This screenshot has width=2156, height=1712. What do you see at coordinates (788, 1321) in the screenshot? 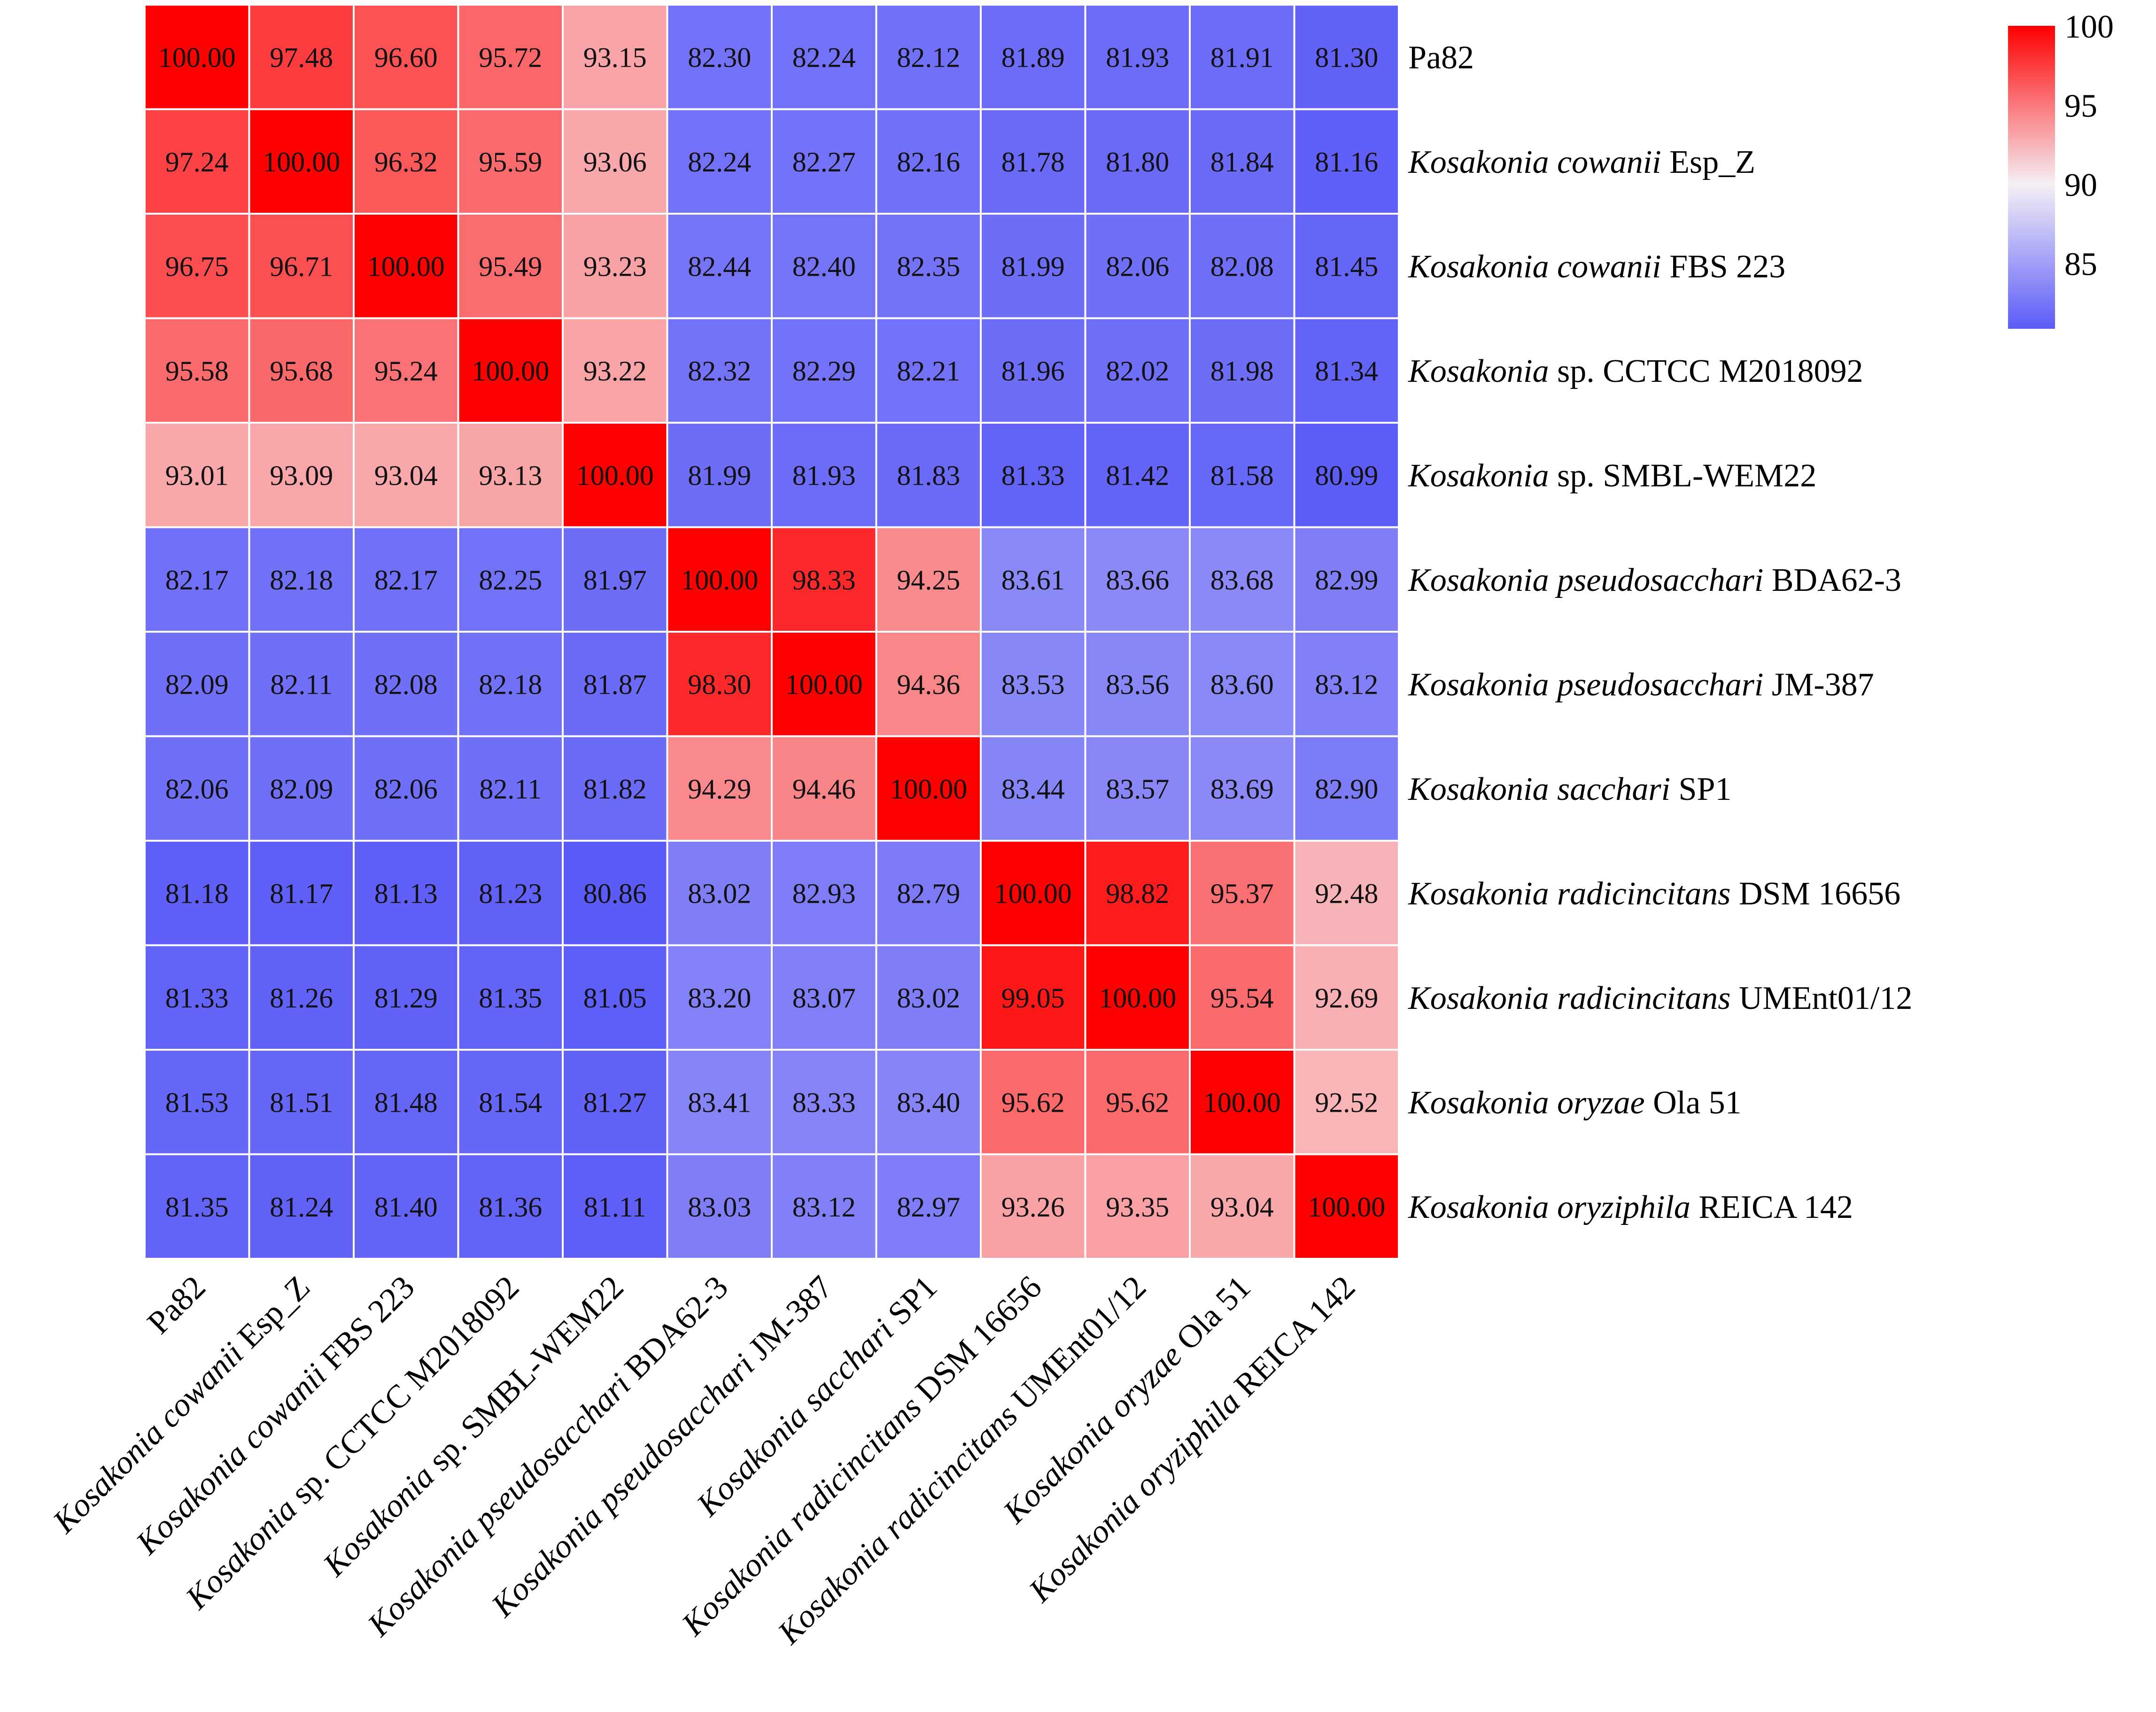
I see `column-label-plain-part: JM-387` at bounding box center [788, 1321].